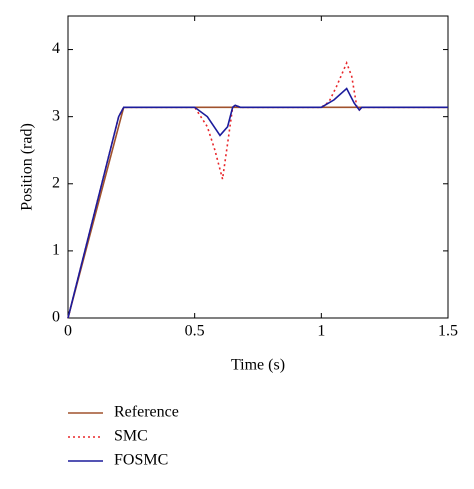 Image resolution: width=474 pixels, height=489 pixels. I want to click on legend-label: Reference, so click(146, 412).